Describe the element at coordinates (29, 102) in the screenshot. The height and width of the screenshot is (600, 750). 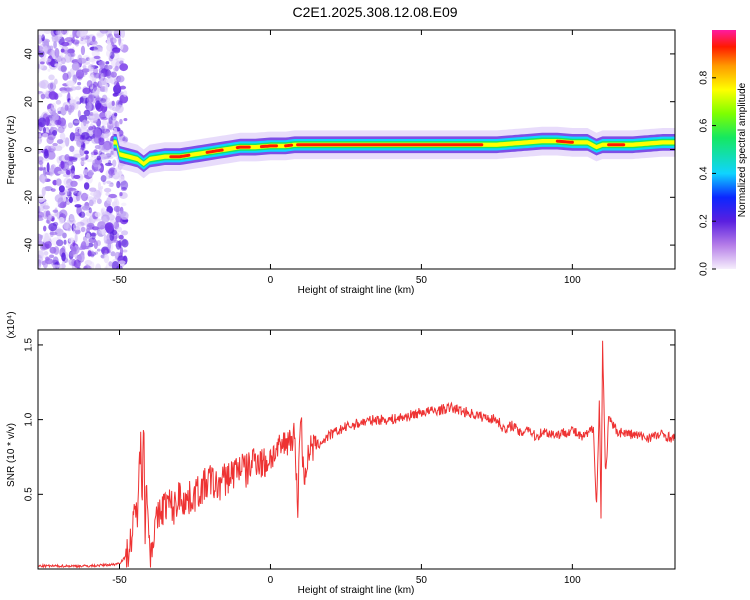
I see `spectrogram-ytick-label: 20` at that location.